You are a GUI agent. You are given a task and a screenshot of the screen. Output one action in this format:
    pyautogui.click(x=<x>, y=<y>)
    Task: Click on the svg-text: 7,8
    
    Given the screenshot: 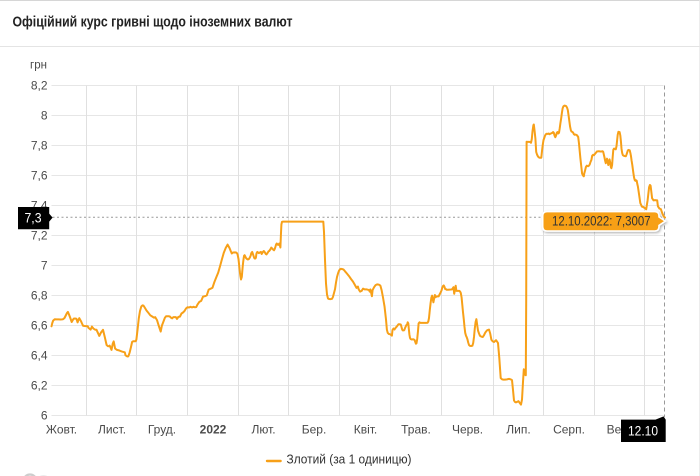 What is the action you would take?
    pyautogui.click(x=39, y=146)
    